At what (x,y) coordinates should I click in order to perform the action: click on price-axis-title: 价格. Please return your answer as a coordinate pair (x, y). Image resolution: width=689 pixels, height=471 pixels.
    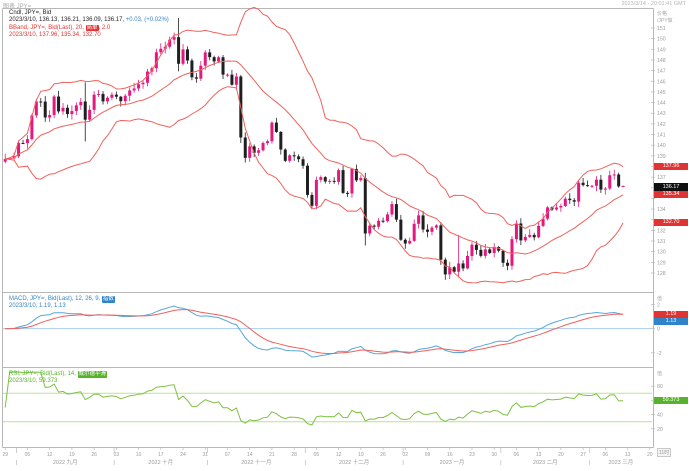
    Looking at the image, I should click on (662, 14).